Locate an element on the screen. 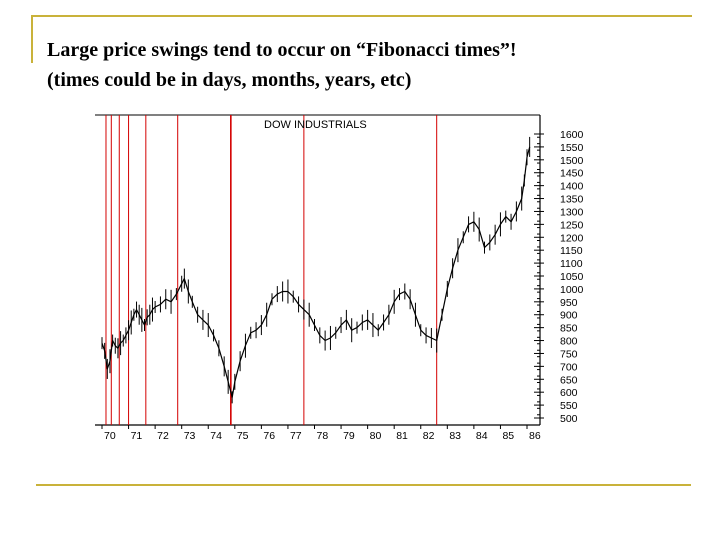 The height and width of the screenshot is (540, 720). x-tick-label: 83 is located at coordinates (455, 436).